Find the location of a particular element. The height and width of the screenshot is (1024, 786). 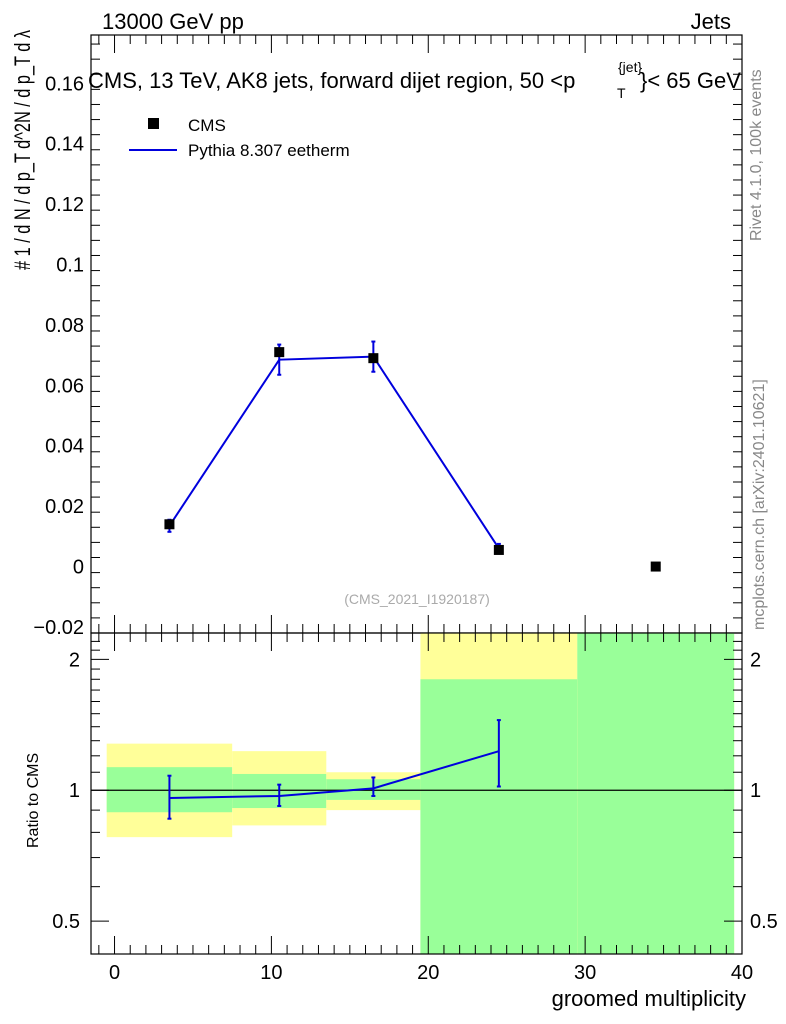

x-tick-label: 20 is located at coordinates (428, 973).